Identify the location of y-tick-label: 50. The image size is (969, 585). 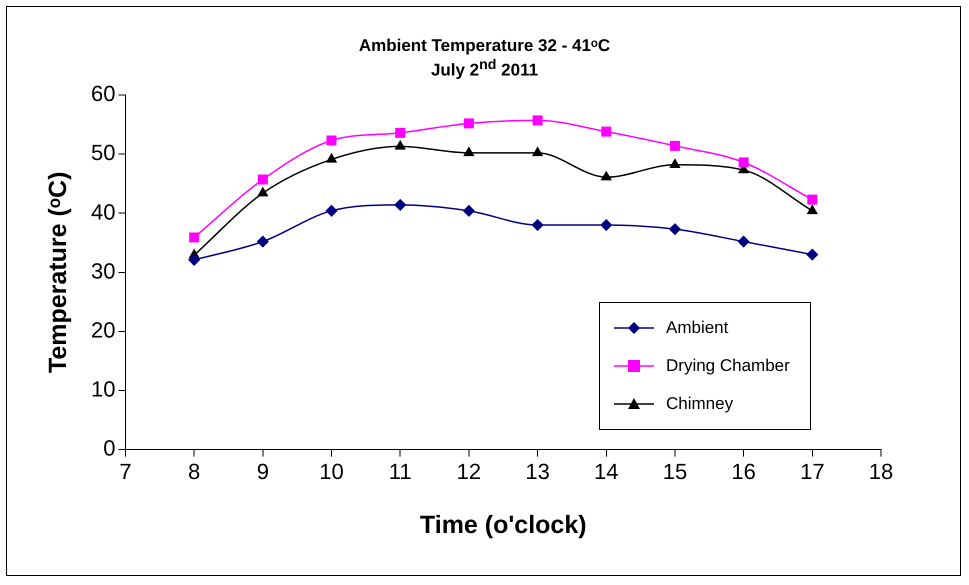
(103, 153).